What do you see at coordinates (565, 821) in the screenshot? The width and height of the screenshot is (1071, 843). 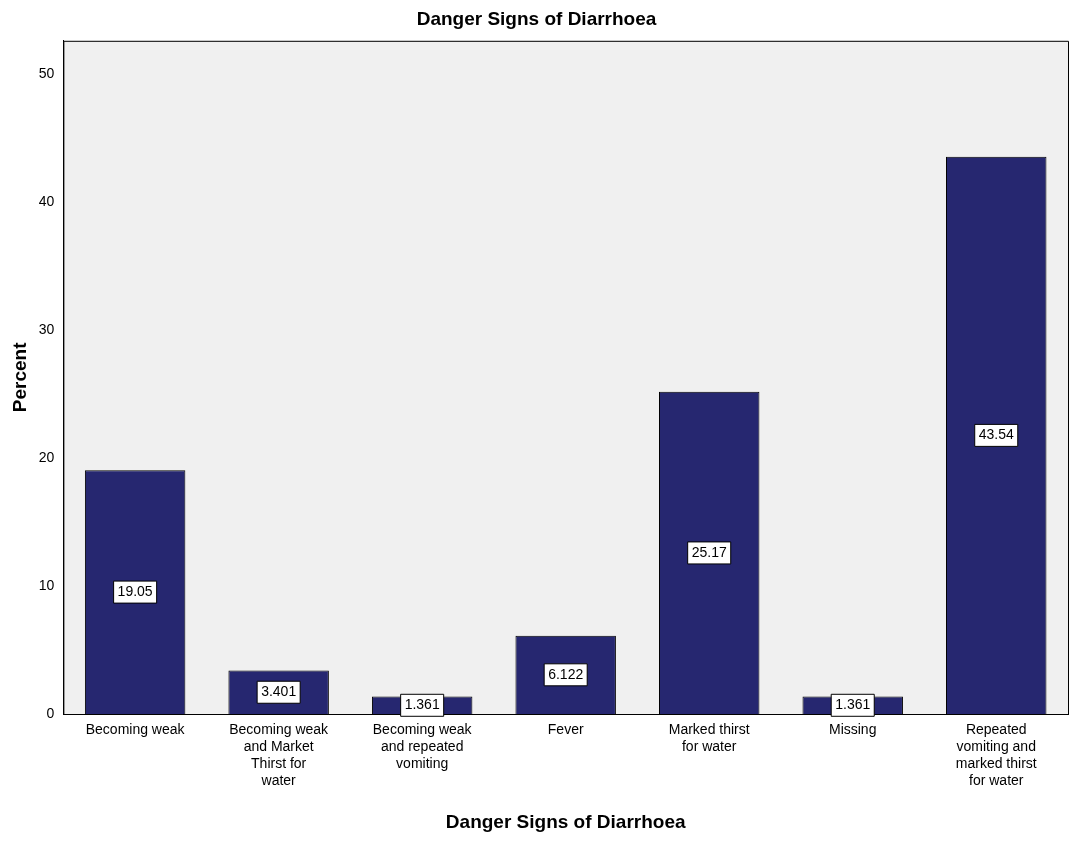 I see `x-axis-title: Danger Signs of Diarrhoea` at bounding box center [565, 821].